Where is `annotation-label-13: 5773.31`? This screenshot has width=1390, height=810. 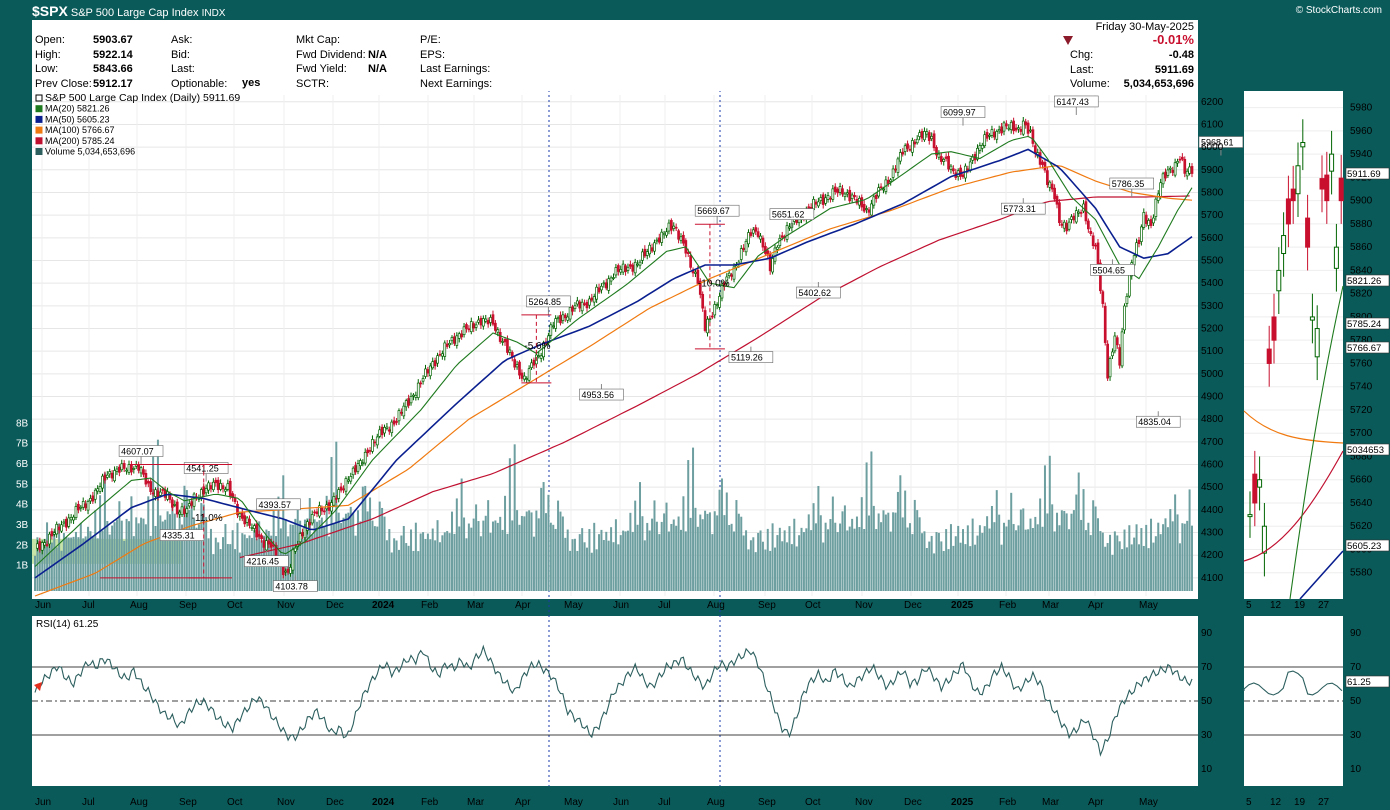 annotation-label-13: 5773.31 is located at coordinates (1019, 209).